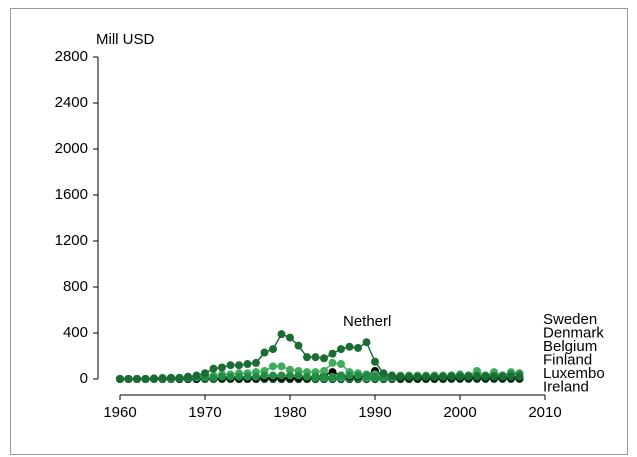  I want to click on legend-label: Sweden, so click(570, 319).